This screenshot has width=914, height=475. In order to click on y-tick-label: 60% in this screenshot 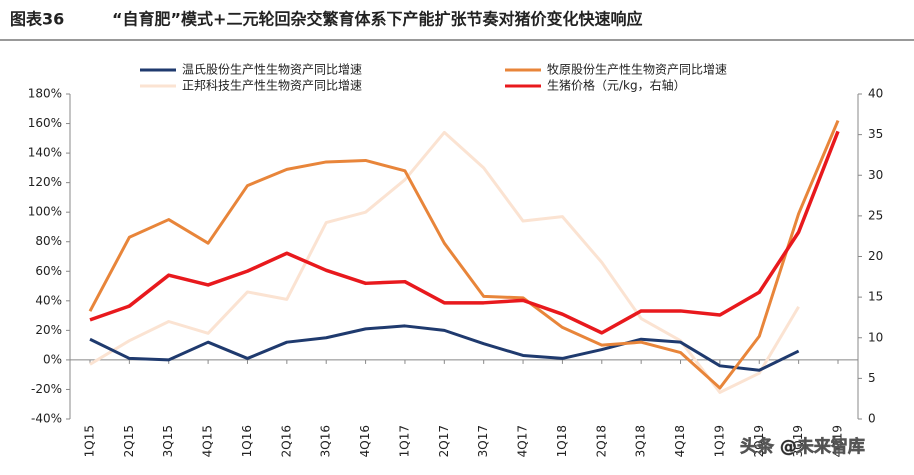, I will do `click(48, 271)`.